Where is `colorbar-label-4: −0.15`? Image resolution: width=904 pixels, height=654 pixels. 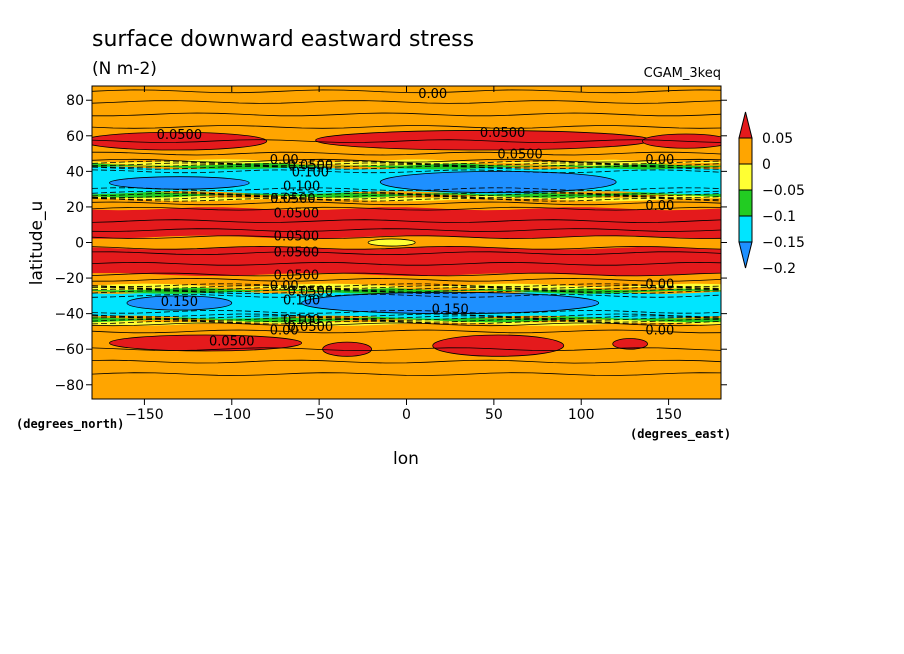
colorbar-label-4: −0.15 is located at coordinates (783, 243).